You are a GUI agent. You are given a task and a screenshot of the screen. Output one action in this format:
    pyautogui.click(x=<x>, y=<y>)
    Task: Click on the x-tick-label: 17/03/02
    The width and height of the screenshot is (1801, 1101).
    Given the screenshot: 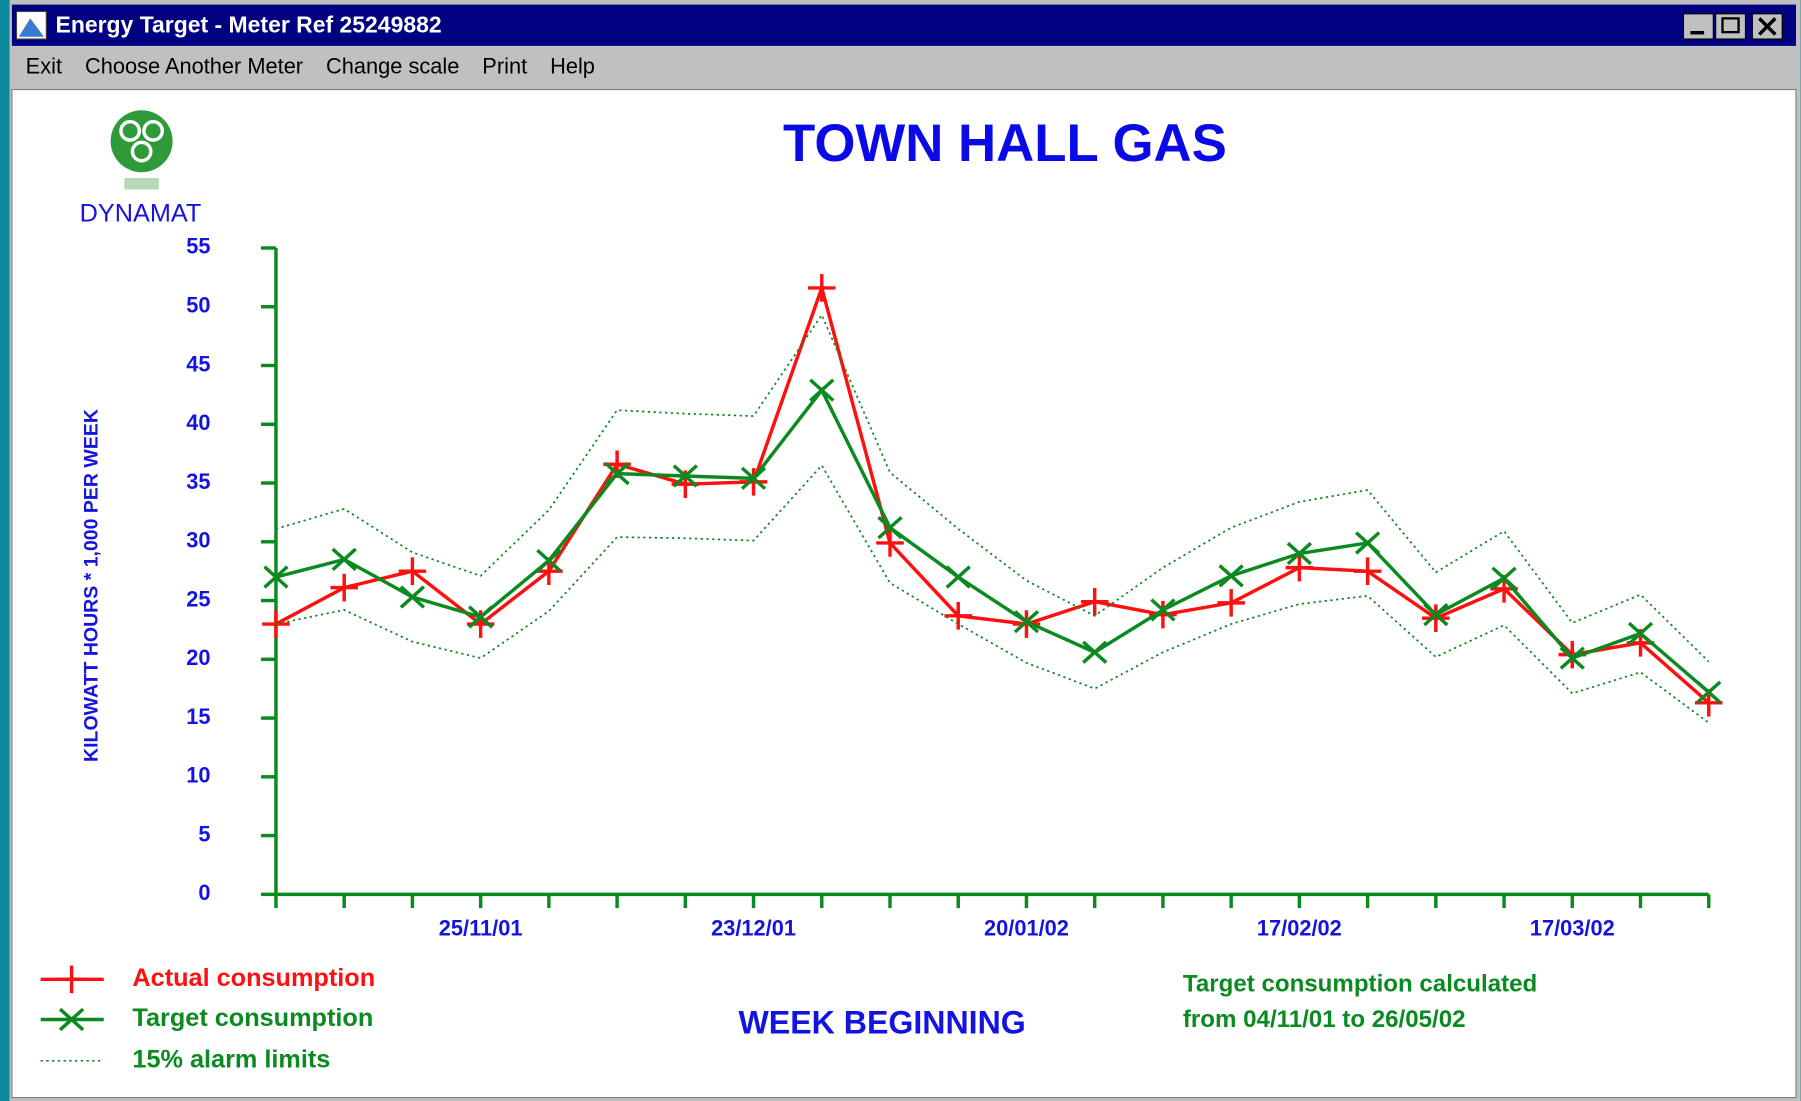 What is the action you would take?
    pyautogui.click(x=1572, y=928)
    